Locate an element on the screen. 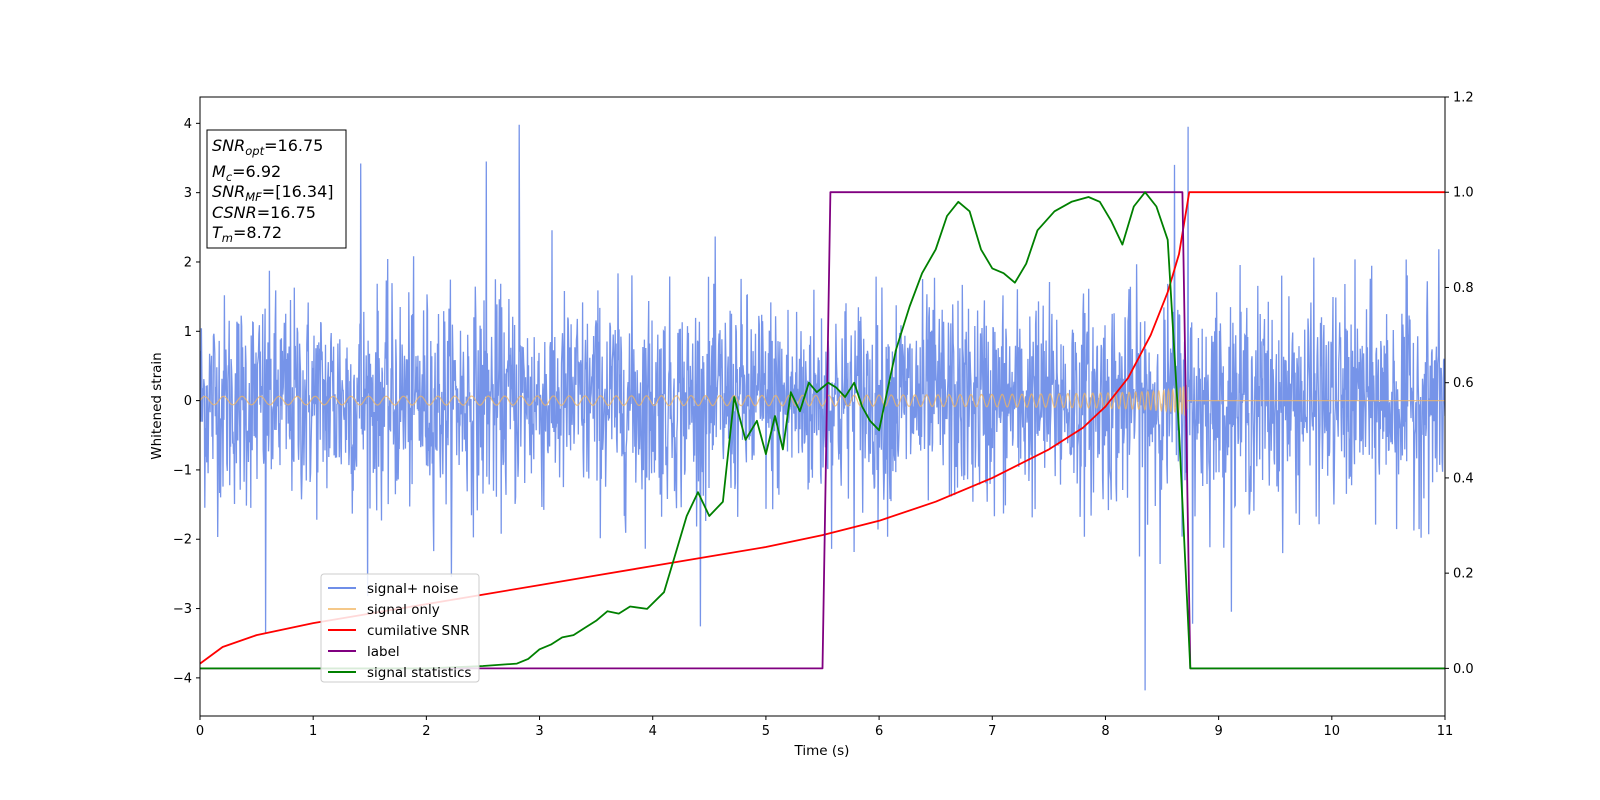  x-tick-label: 0 is located at coordinates (200, 731).